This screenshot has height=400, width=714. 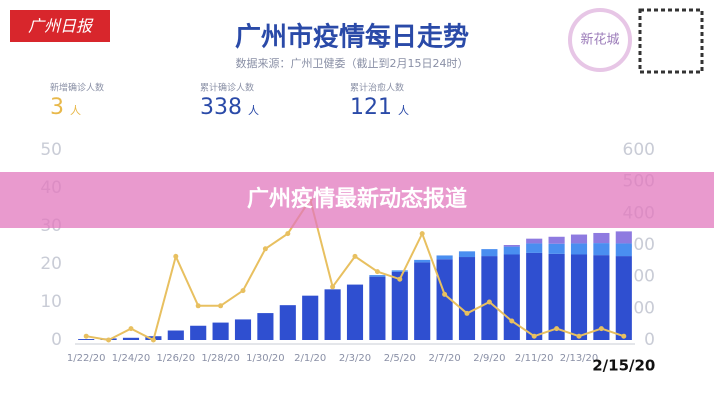 I want to click on y-tick-label: 10, so click(x=51, y=302).